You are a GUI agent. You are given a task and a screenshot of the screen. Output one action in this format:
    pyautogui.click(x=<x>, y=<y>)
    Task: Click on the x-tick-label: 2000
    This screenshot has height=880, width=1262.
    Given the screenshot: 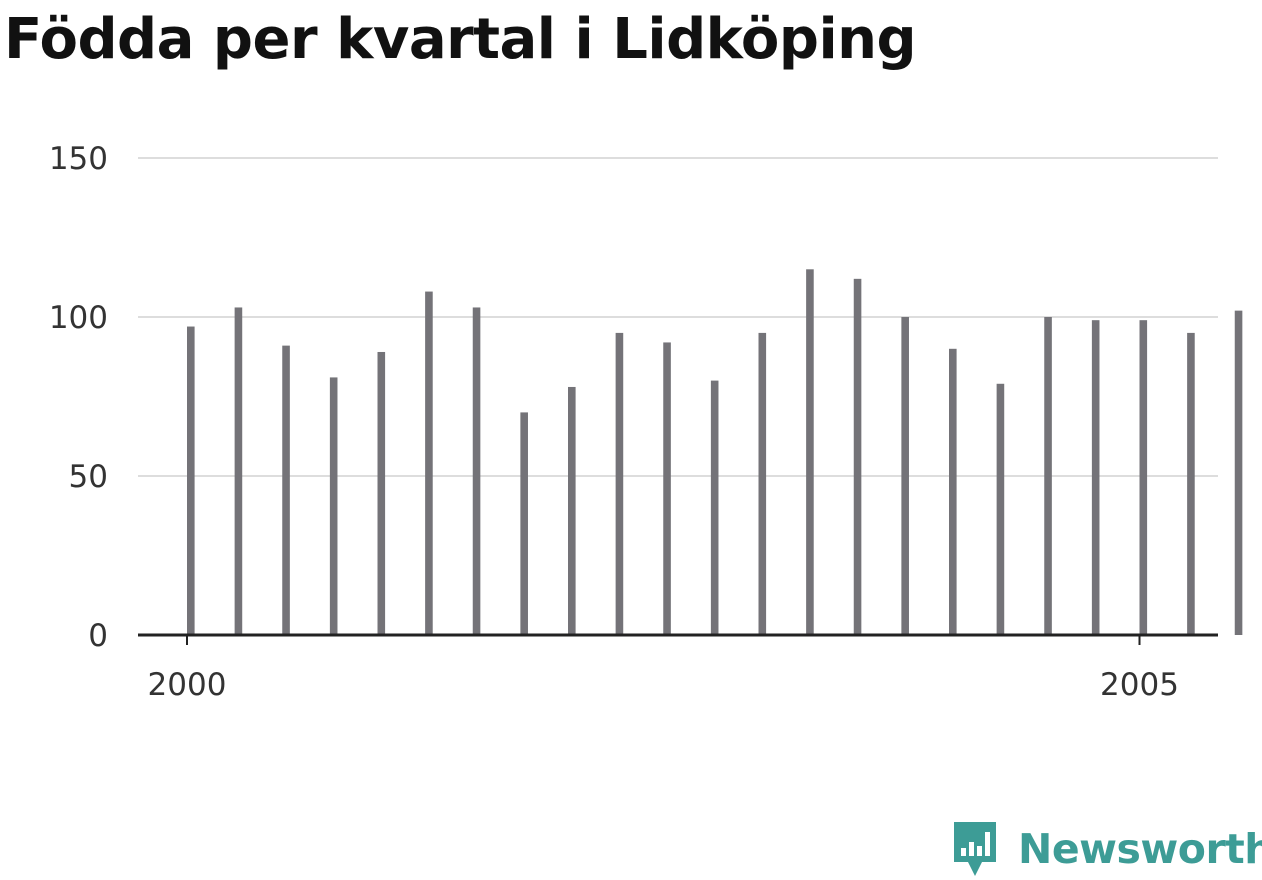 What is the action you would take?
    pyautogui.click(x=187, y=685)
    